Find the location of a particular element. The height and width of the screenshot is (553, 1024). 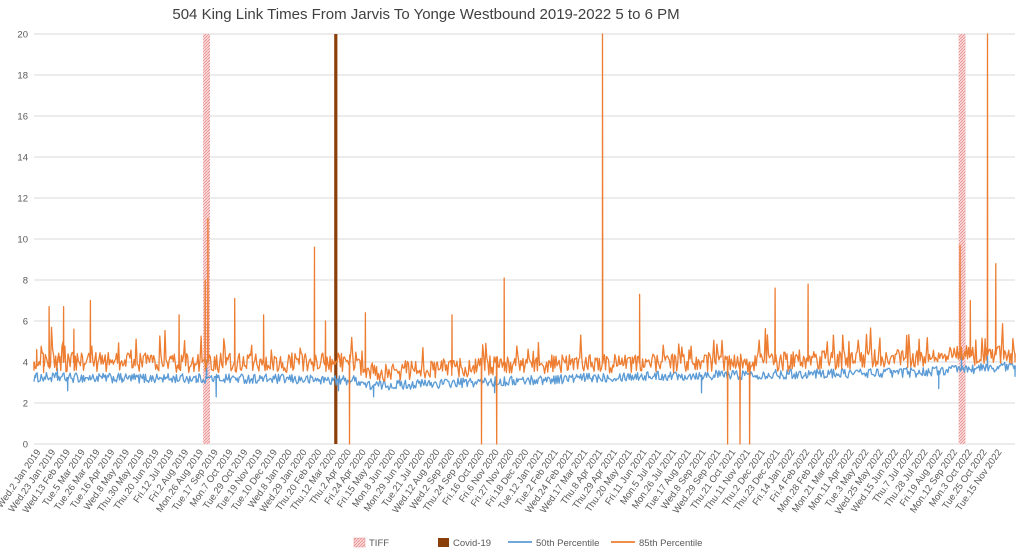

legend-label-covid-19: Covid-19 is located at coordinates (472, 543).